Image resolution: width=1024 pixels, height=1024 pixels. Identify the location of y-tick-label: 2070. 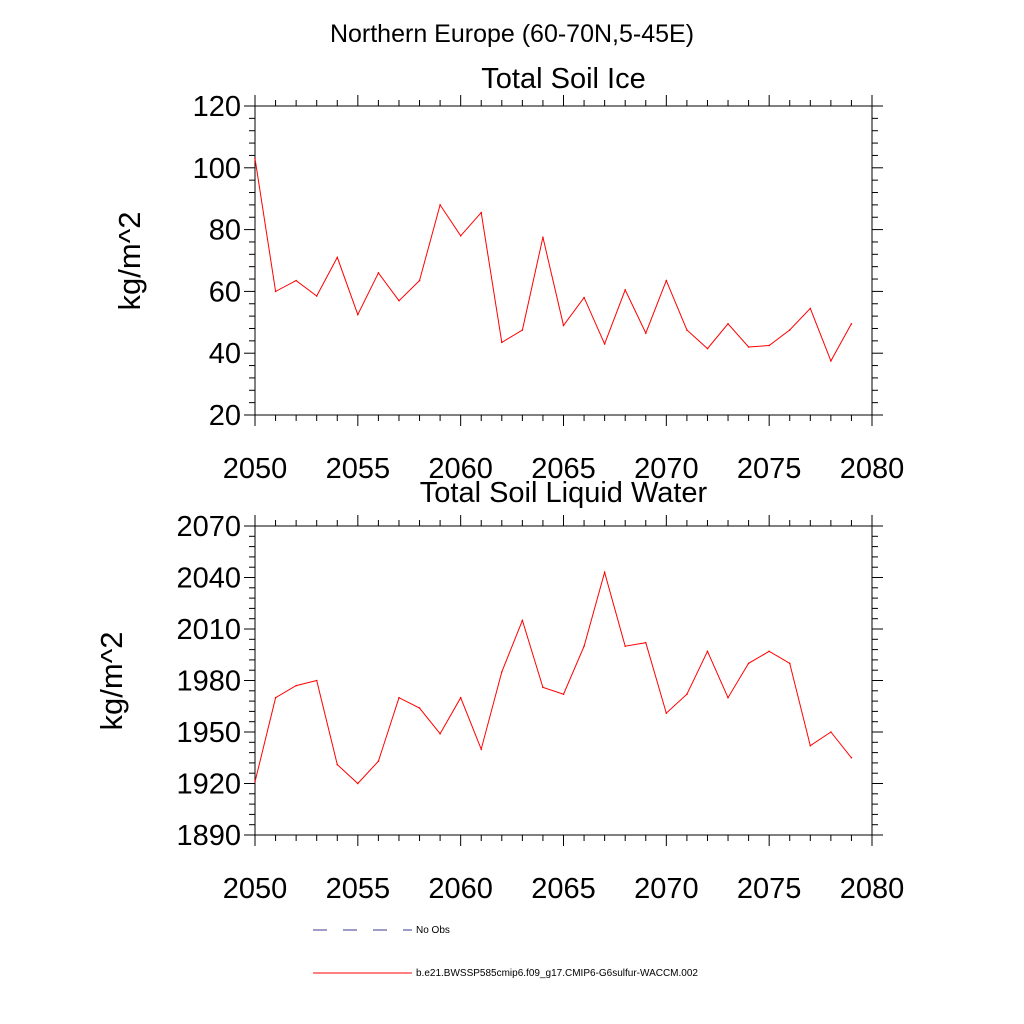
(208, 527).